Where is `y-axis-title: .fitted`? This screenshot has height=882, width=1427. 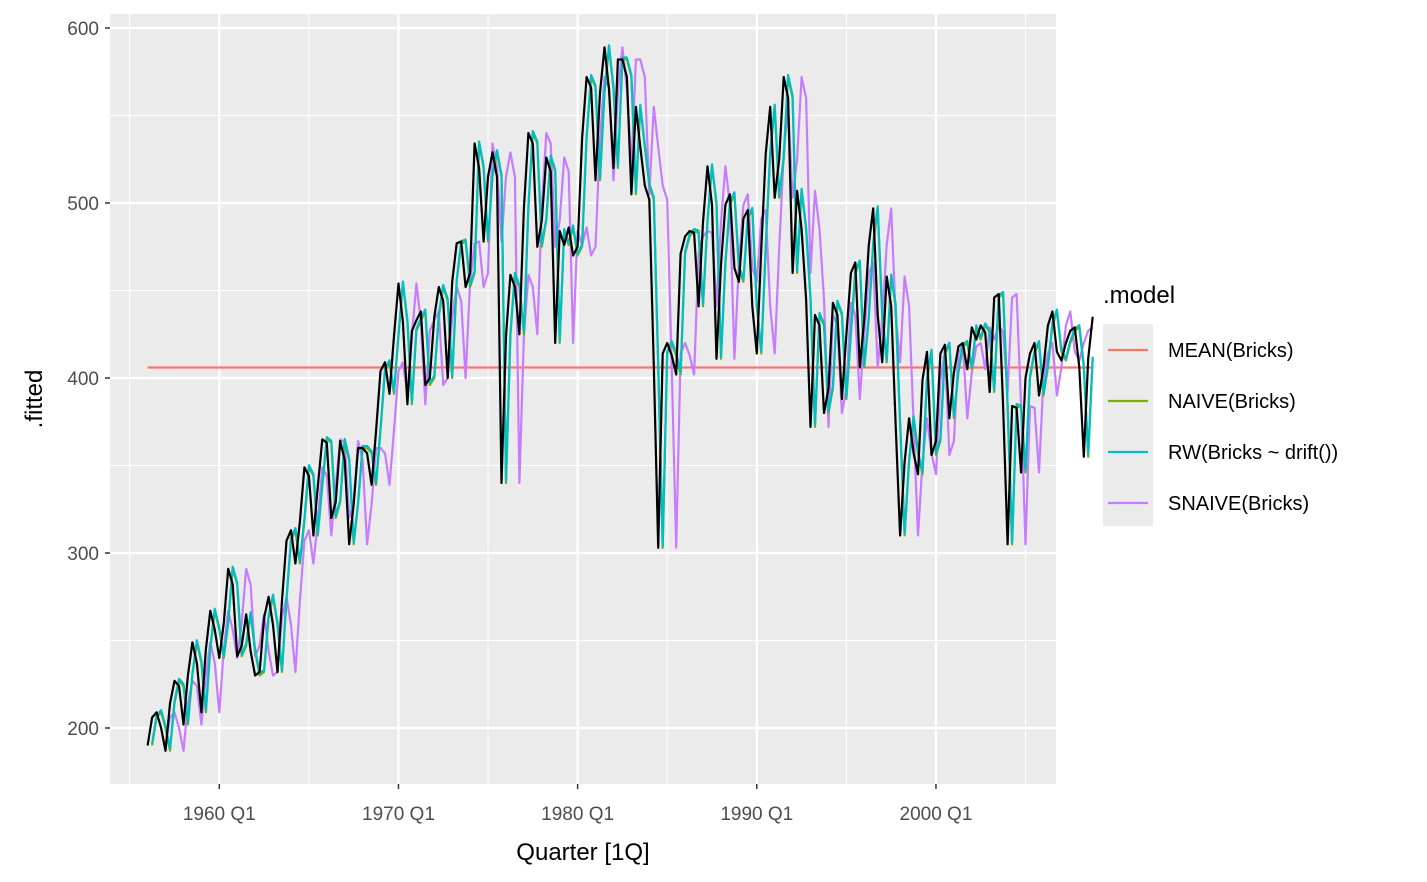 y-axis-title: .fitted is located at coordinates (34, 399).